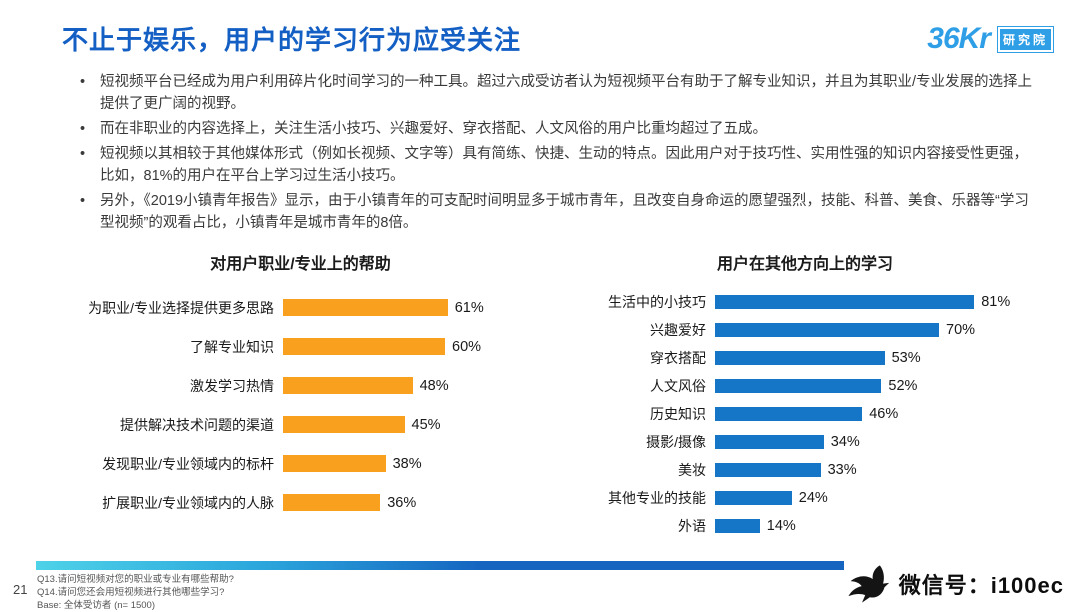 The width and height of the screenshot is (1080, 612). I want to click on page-title: 不止于娱乐，用户的学习行为应受关注, so click(292, 40).